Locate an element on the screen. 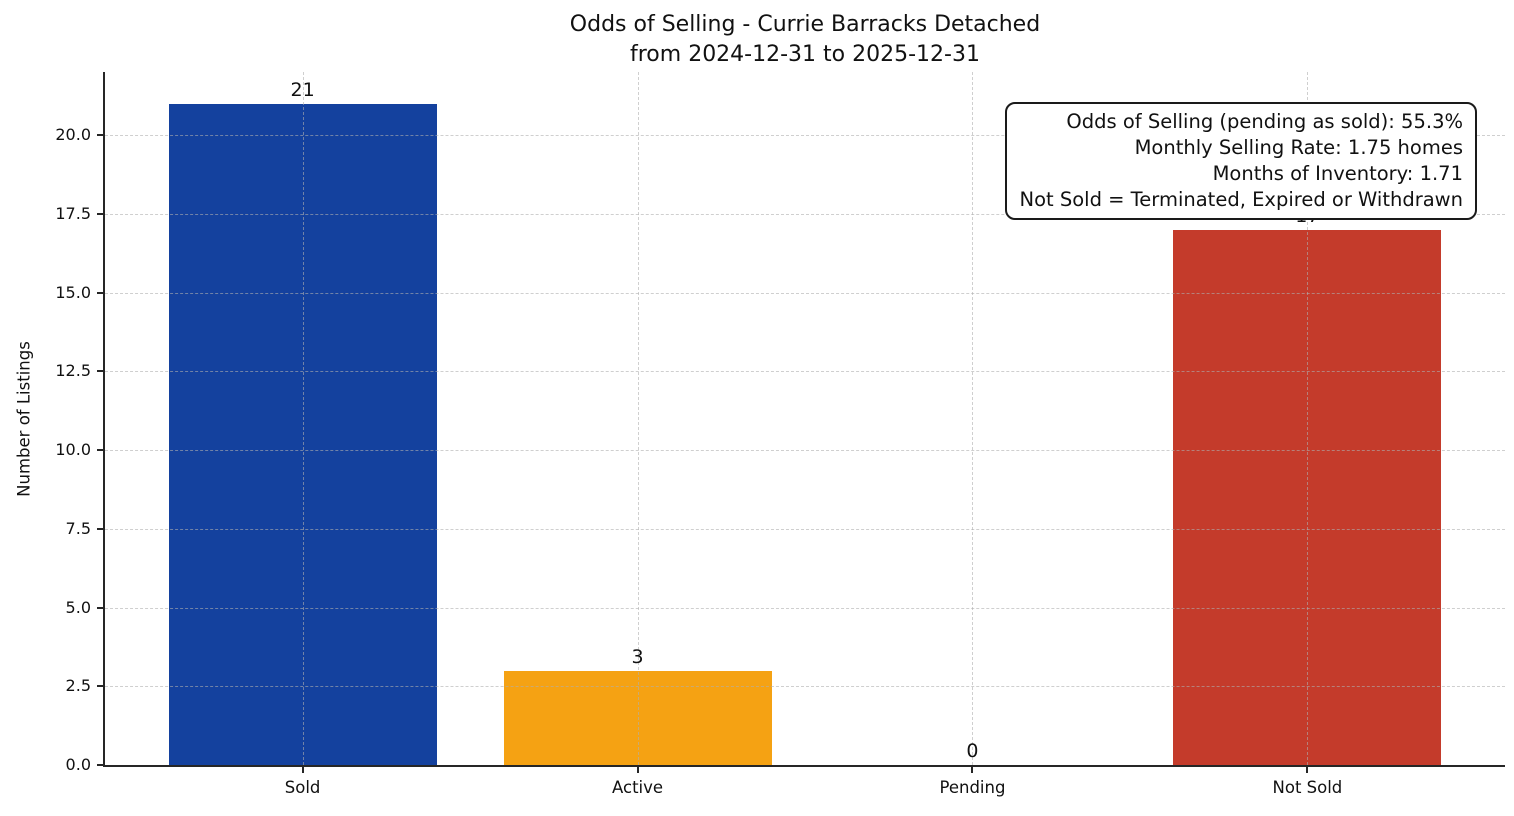 This screenshot has width=1514, height=816. annotation-monthly-selling-rate: Monthly Selling Rate: 1.75 homes is located at coordinates (1298, 147).